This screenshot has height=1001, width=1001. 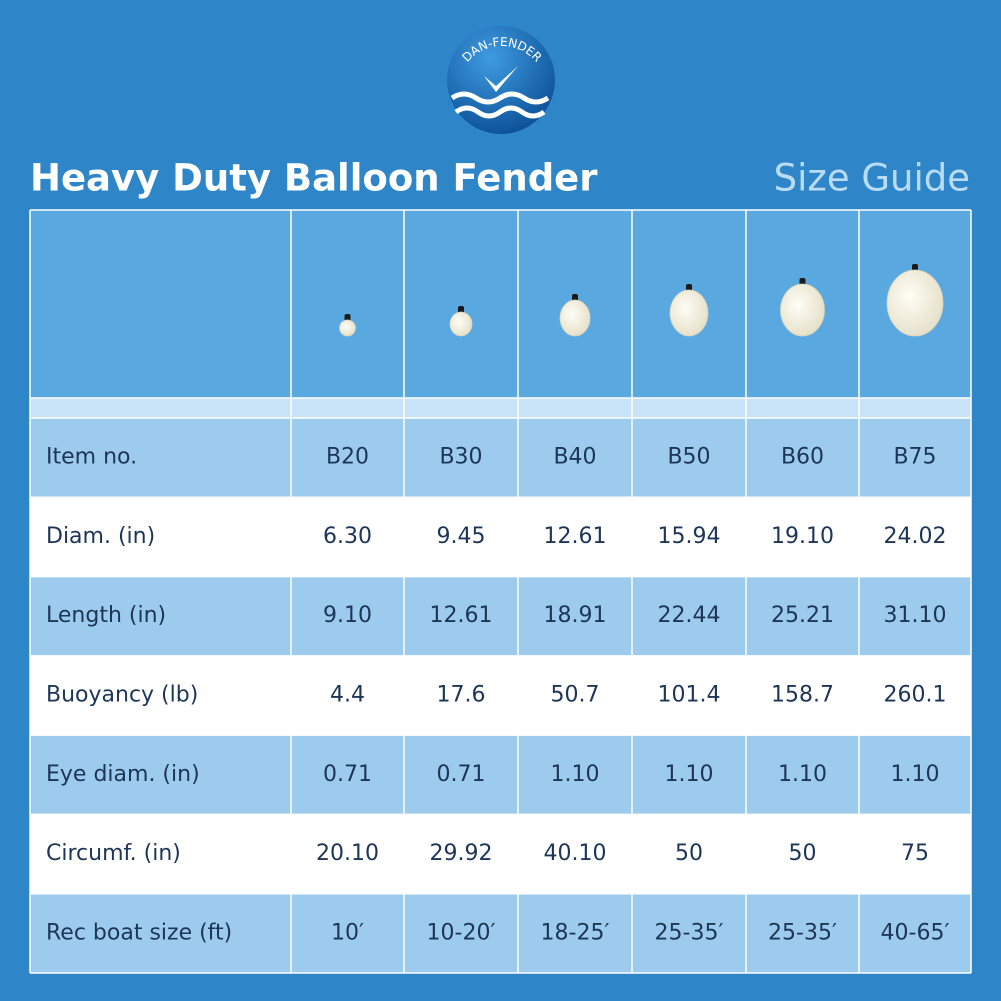 What do you see at coordinates (872, 178) in the screenshot?
I see `subtitle: Size Guide` at bounding box center [872, 178].